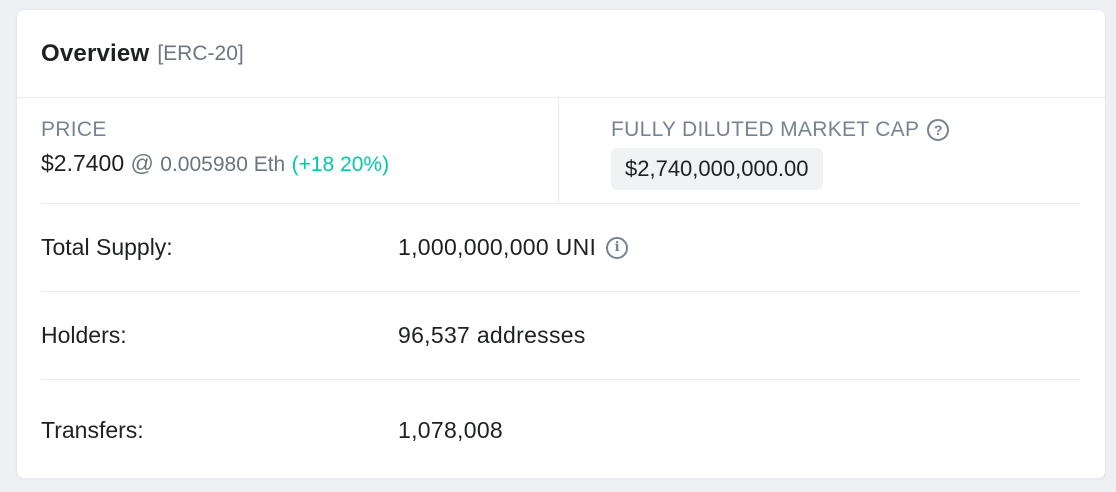 This screenshot has width=1116, height=492. What do you see at coordinates (142, 163) in the screenshot?
I see `price-at-symbol: @` at bounding box center [142, 163].